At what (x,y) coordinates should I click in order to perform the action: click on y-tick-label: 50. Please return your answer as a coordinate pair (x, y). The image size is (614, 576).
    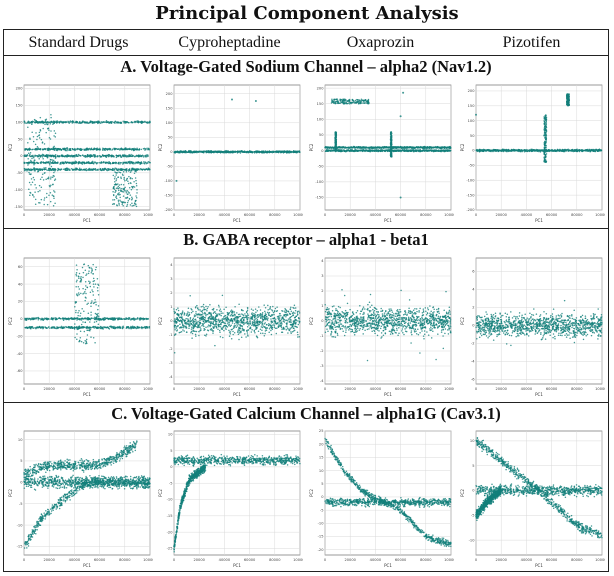
    Looking at the image, I should click on (20, 139).